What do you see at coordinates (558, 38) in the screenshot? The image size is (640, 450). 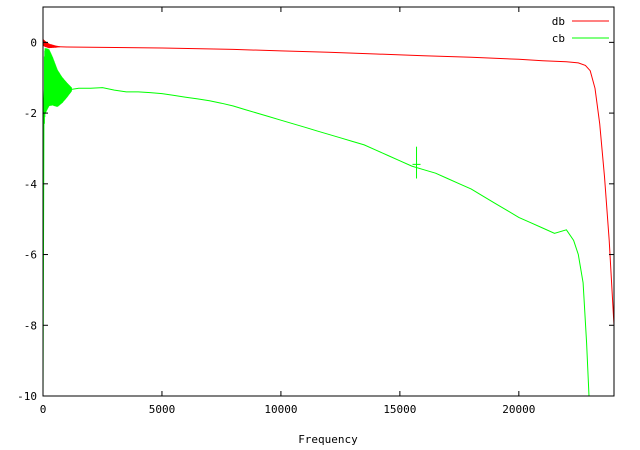 I see `legend-label-cb: cb` at bounding box center [558, 38].